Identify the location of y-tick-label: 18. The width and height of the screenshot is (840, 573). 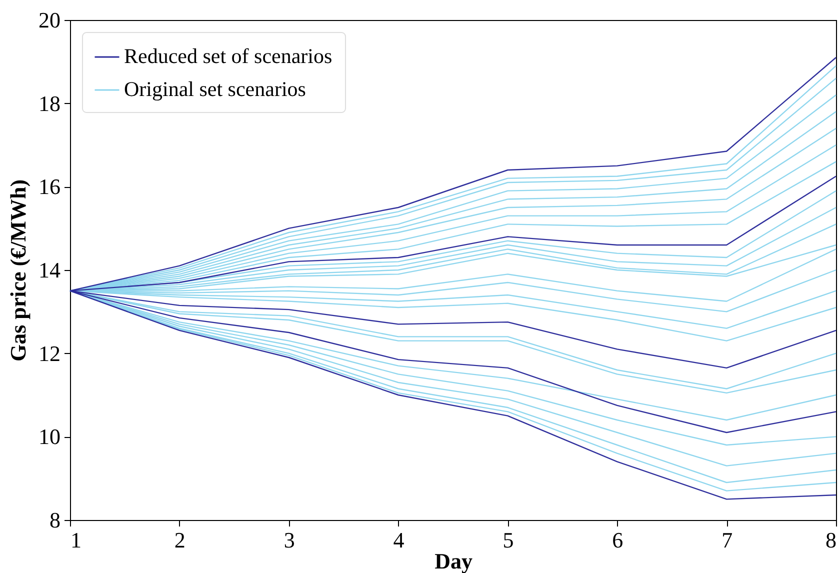
(49, 103).